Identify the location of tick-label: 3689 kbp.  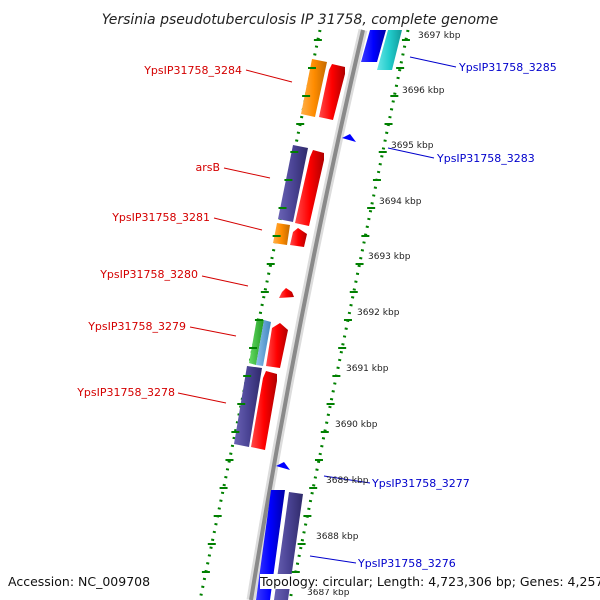
(347, 481).